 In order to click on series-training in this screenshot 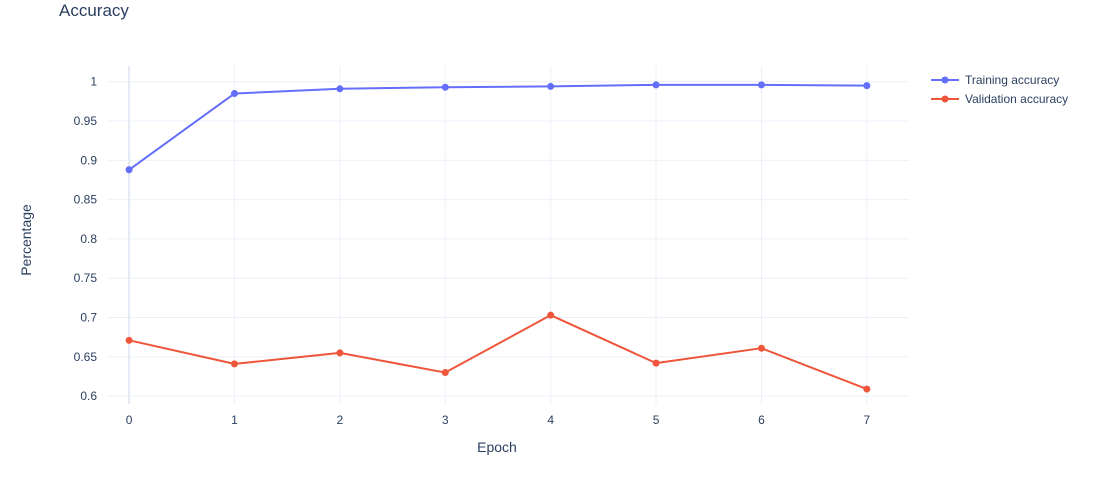, I will do `click(498, 127)`.